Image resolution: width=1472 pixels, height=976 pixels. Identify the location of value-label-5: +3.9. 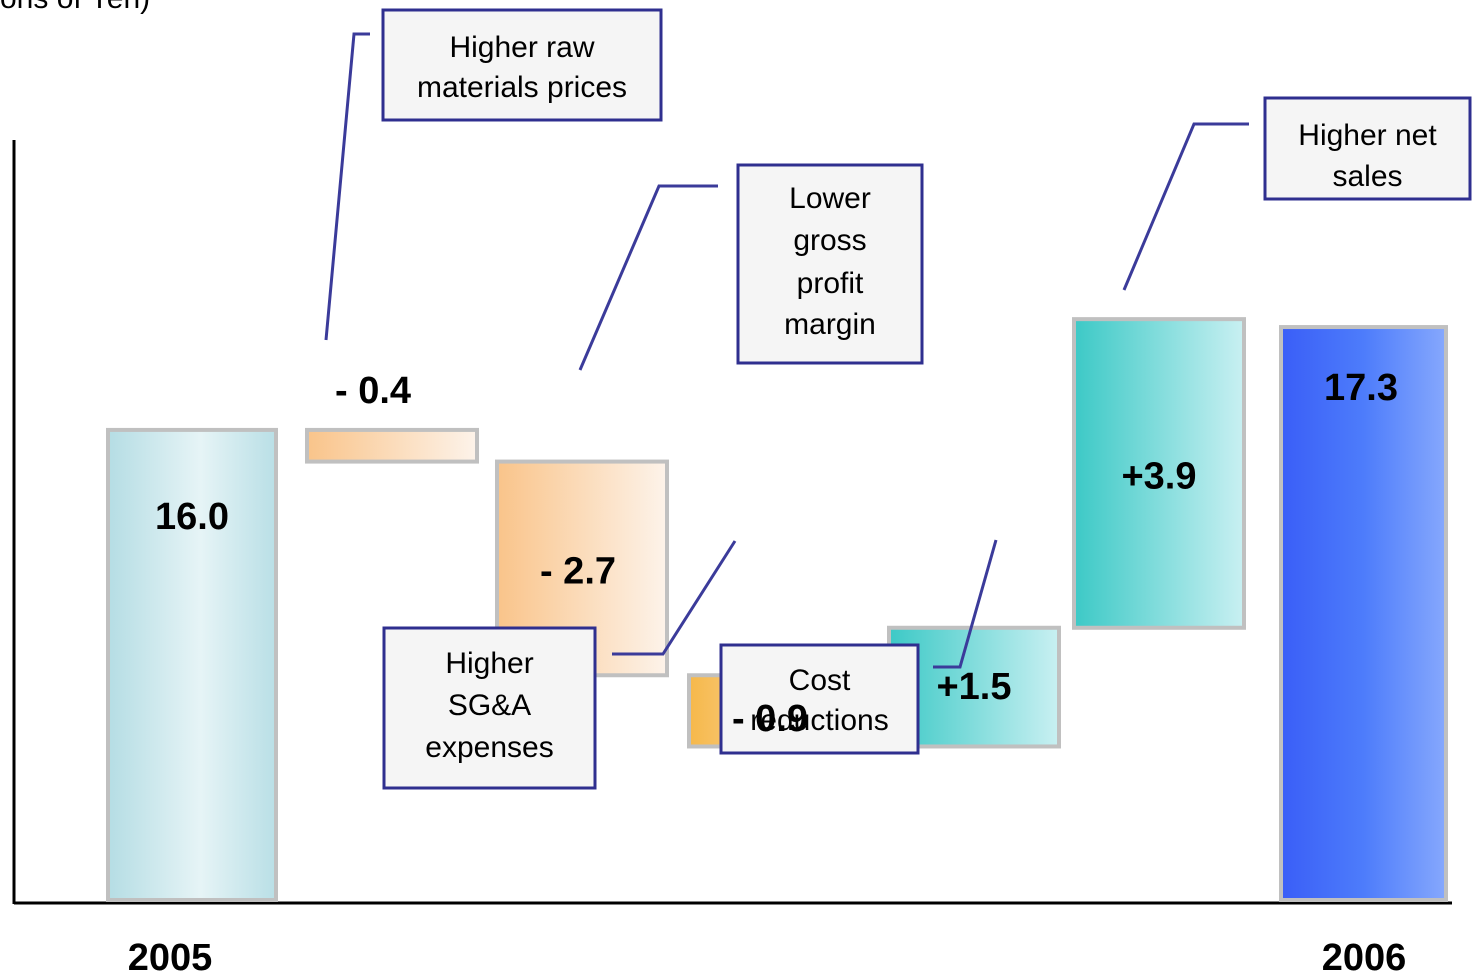
(1158, 476).